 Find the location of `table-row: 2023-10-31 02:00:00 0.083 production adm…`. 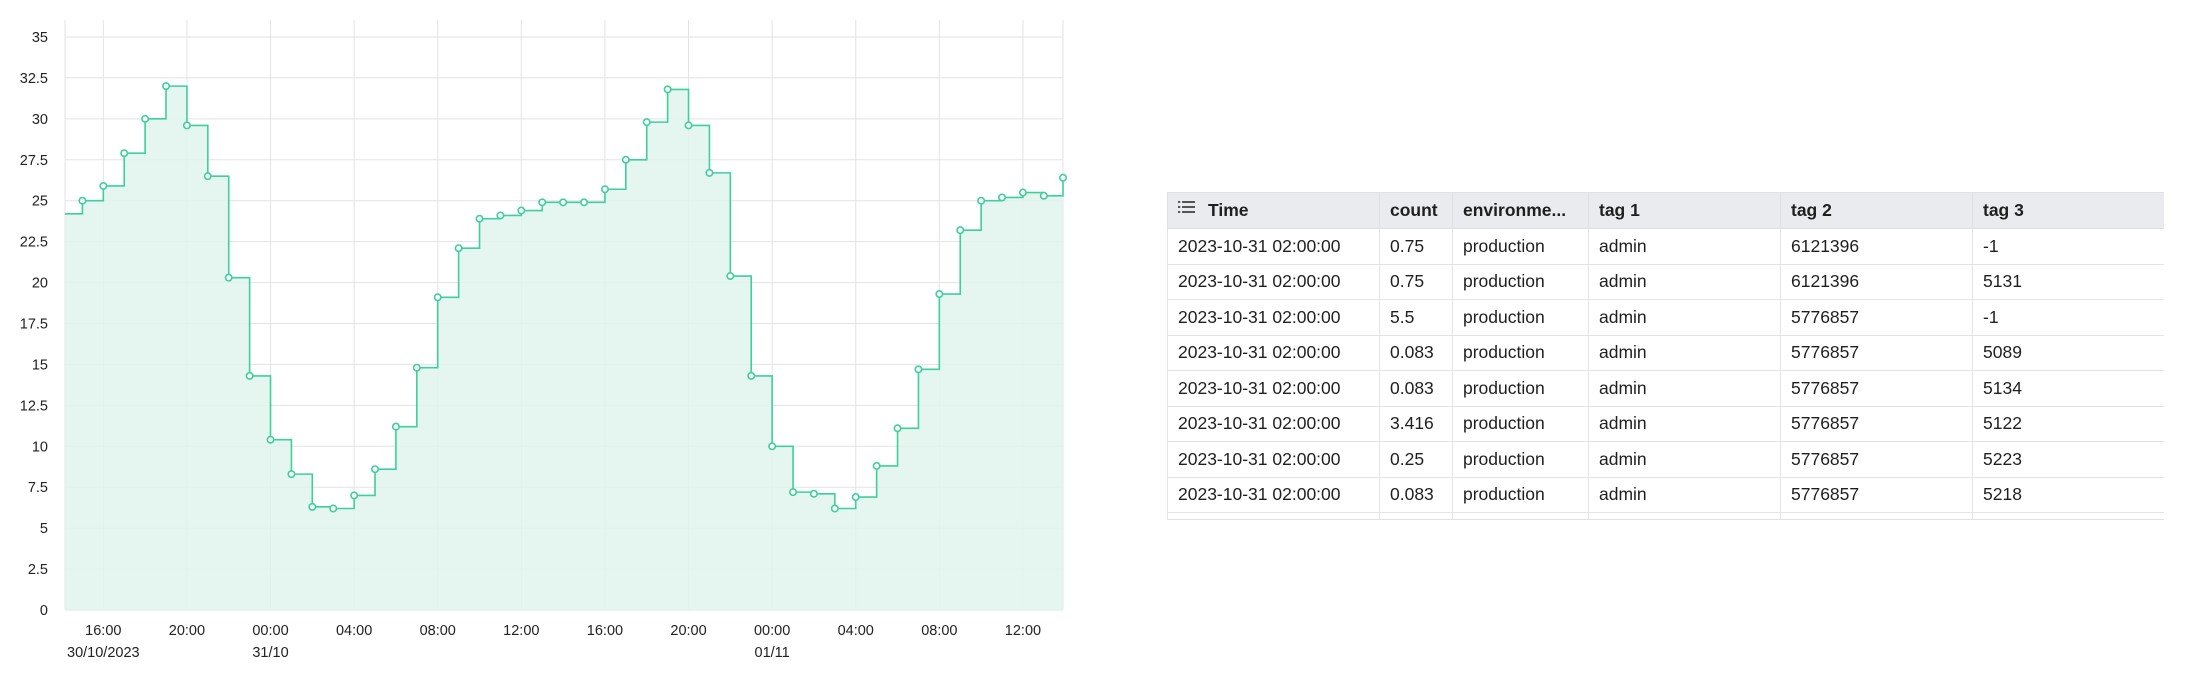

table-row: 2023-10-31 02:00:00 0.083 production adm… is located at coordinates (1665, 494).